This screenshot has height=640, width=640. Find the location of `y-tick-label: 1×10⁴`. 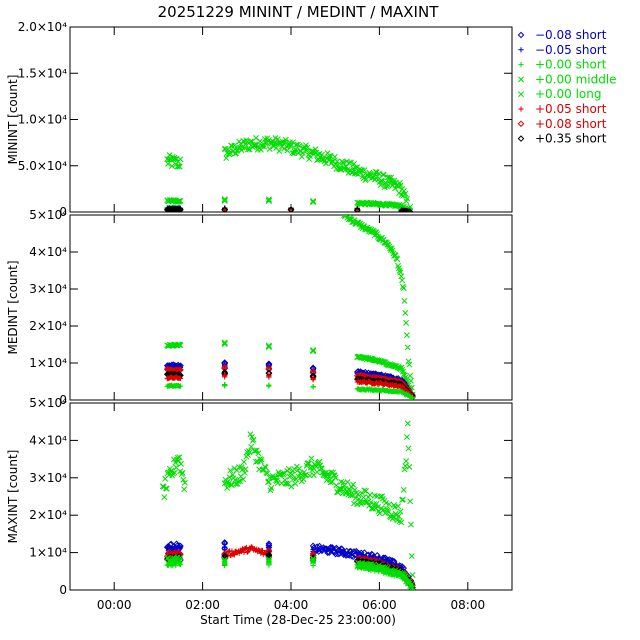

y-tick-label: 1×10⁴ is located at coordinates (48, 363).